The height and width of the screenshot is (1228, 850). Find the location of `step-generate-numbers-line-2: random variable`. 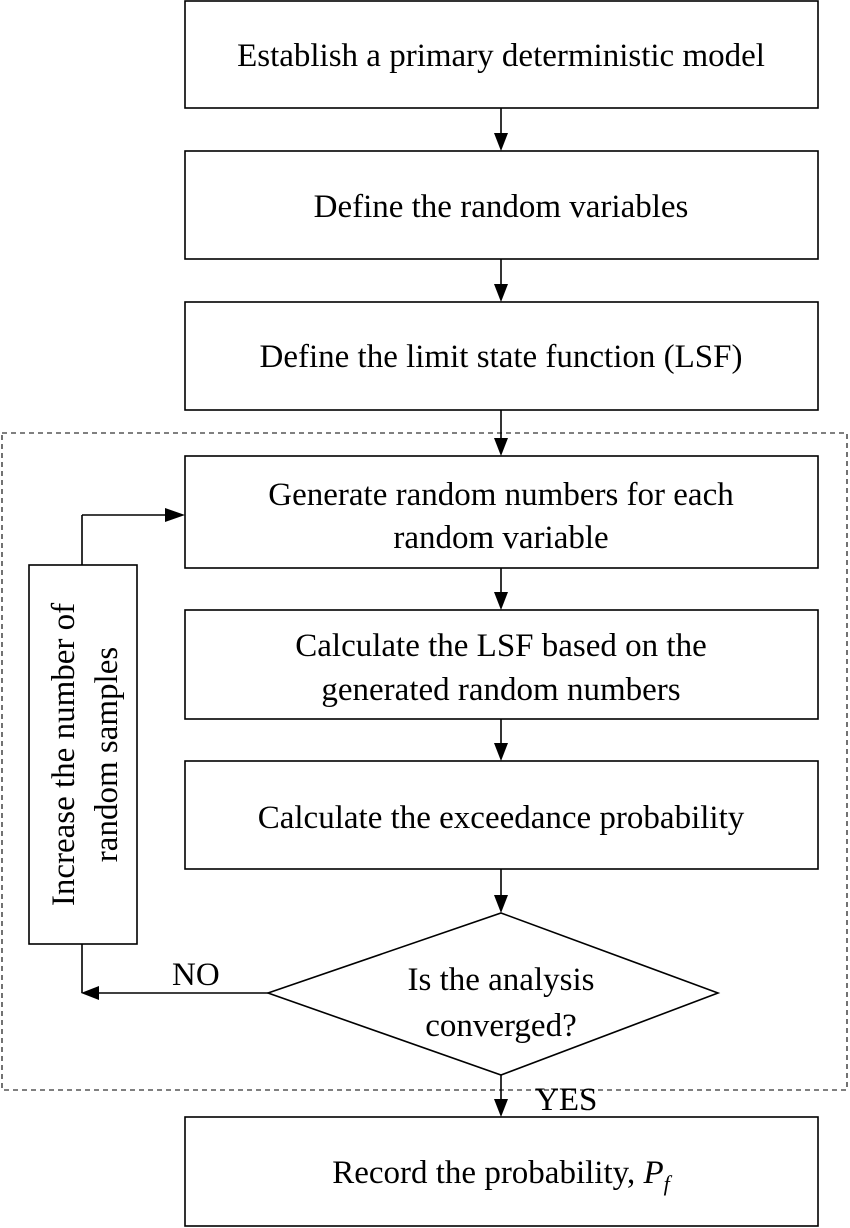

step-generate-numbers-line-2: random variable is located at coordinates (500, 538).